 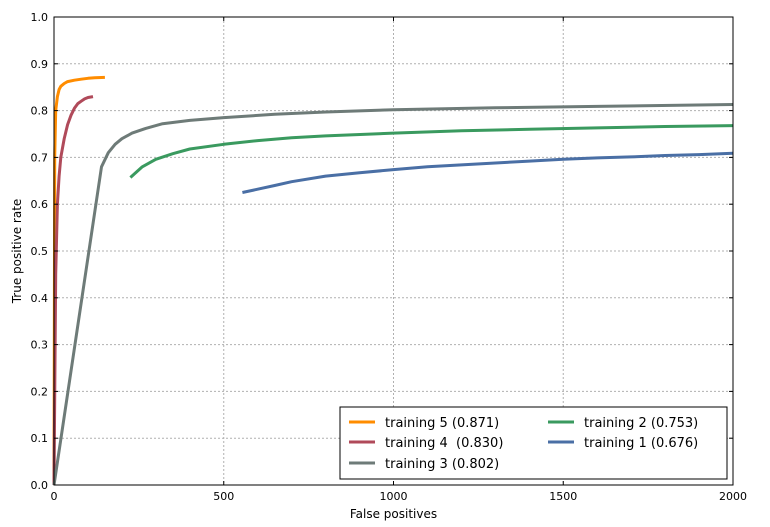 What do you see at coordinates (641, 423) in the screenshot?
I see `legend-label: training 2 (0.753)` at bounding box center [641, 423].